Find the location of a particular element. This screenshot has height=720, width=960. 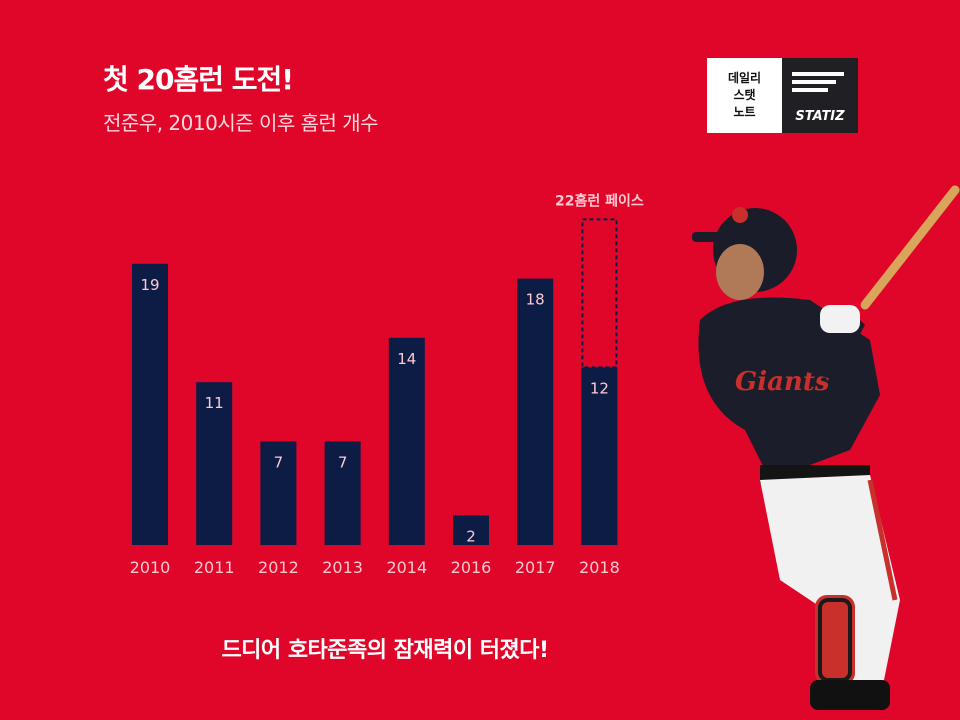

logo-line-2: 스탯 is located at coordinates (744, 95).